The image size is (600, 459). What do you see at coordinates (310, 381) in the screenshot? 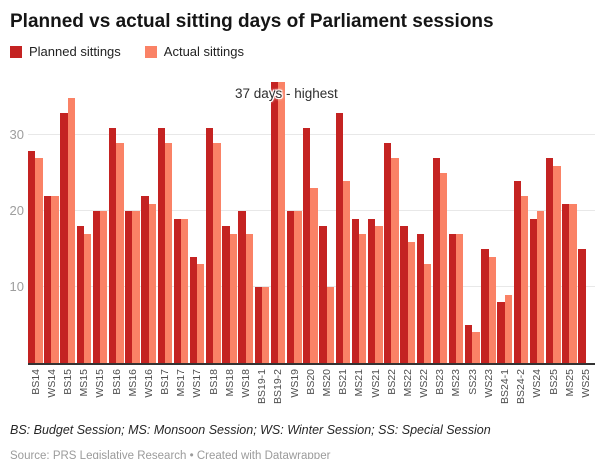
I see `x-axis-label: BS20` at bounding box center [310, 381].